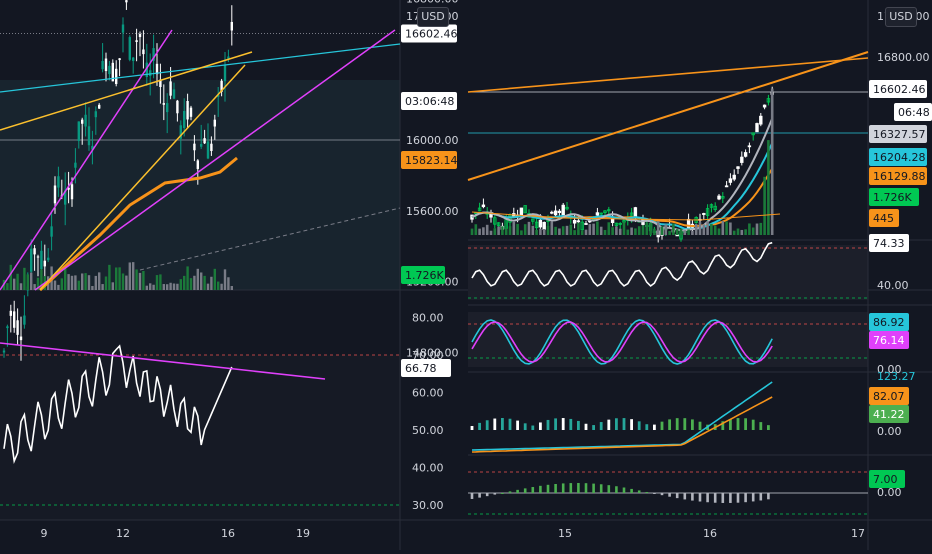 This screenshot has height=554, width=932. Describe the element at coordinates (565, 533) in the screenshot. I see `right-time-label-15: 15` at that location.